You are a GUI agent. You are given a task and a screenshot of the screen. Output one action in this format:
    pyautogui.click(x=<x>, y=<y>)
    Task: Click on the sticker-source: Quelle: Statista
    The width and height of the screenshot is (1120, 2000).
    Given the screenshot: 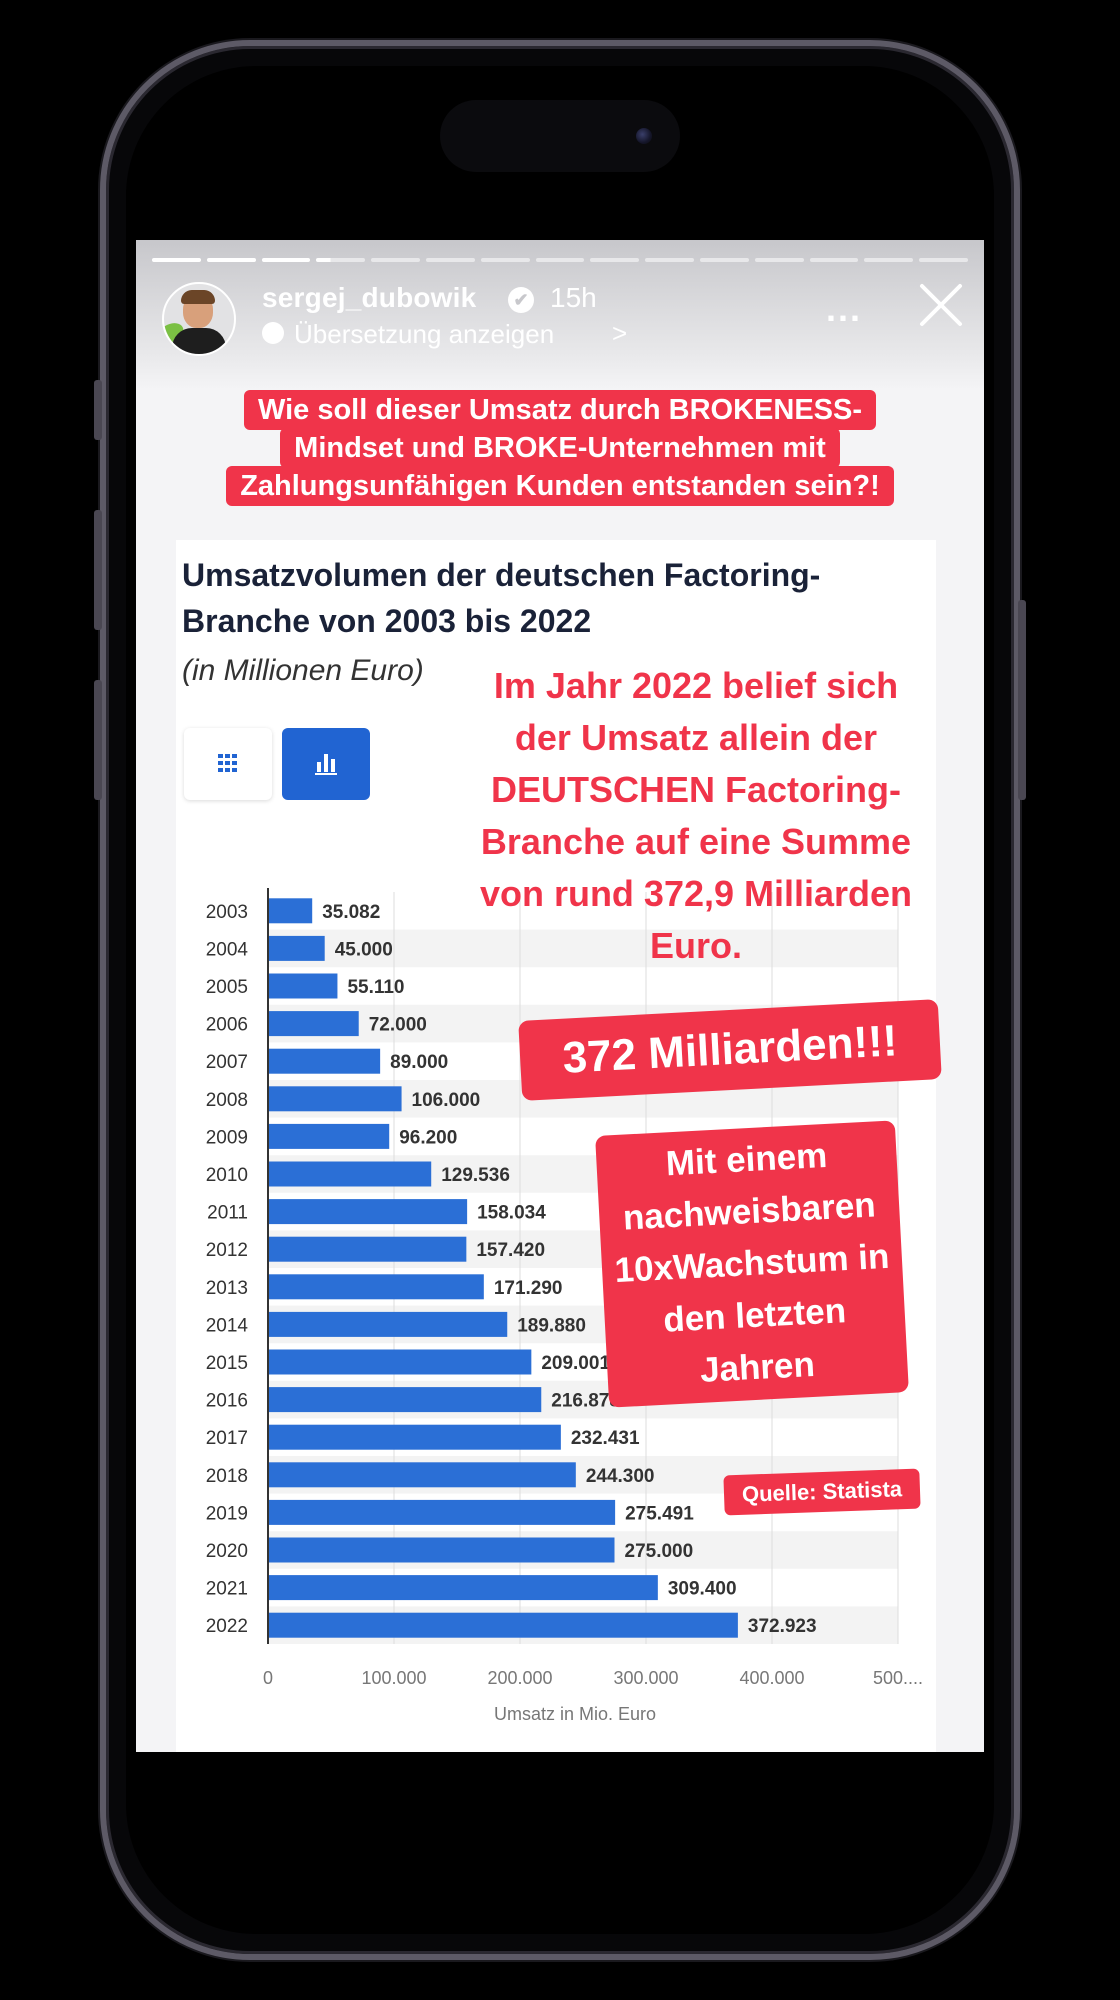 What is the action you would take?
    pyautogui.click(x=822, y=1492)
    